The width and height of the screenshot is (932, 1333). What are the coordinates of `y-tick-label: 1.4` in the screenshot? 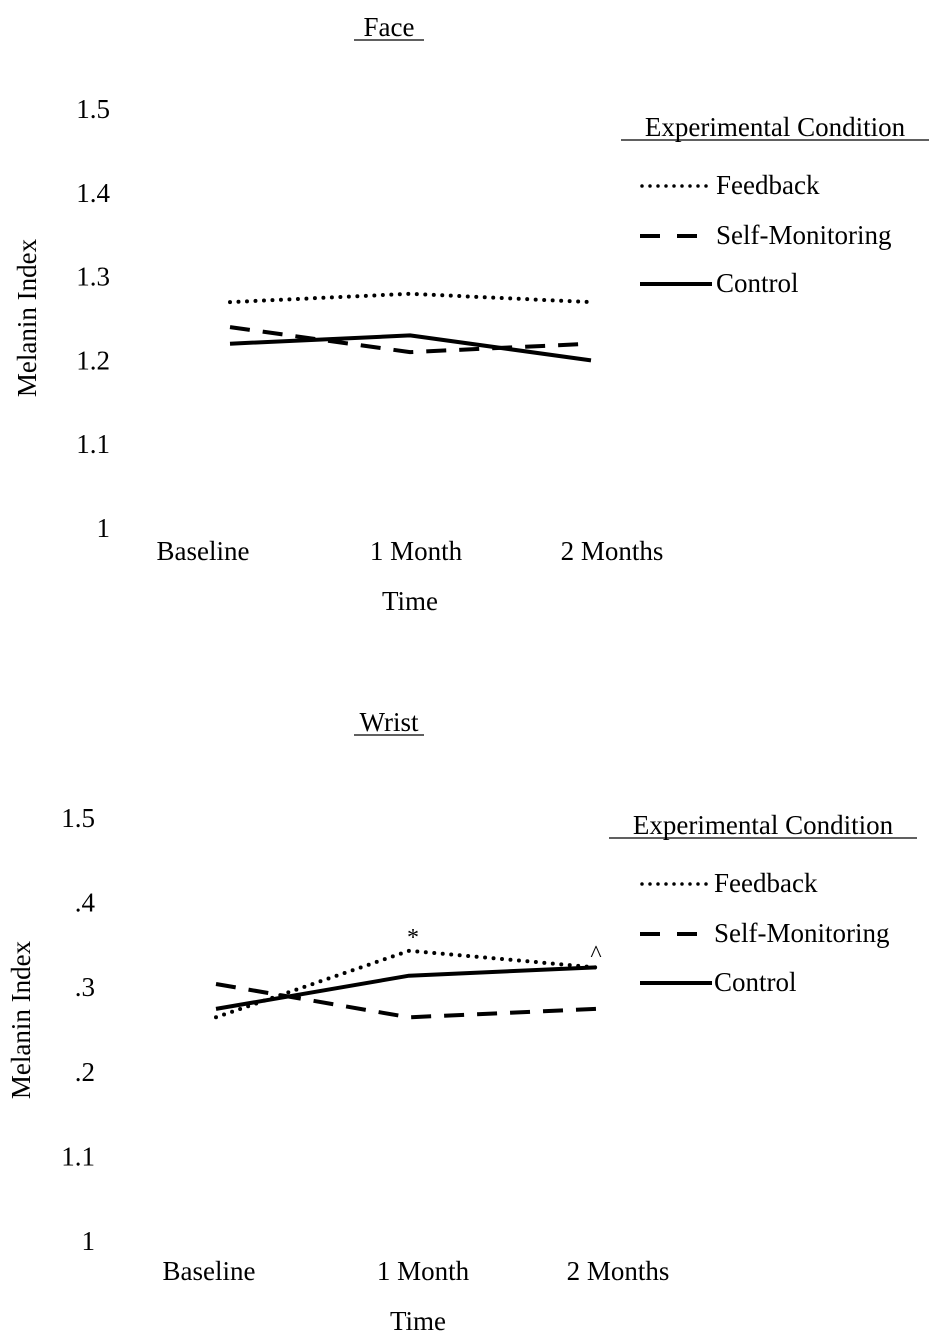 It's located at (93, 193).